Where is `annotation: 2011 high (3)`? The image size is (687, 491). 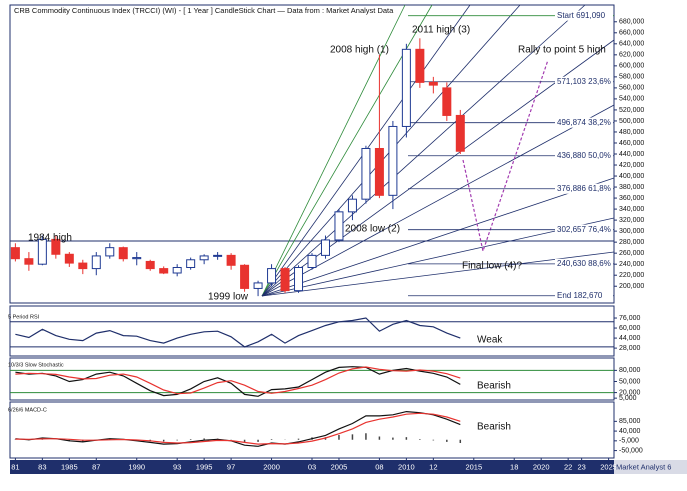 annotation: 2011 high (3) is located at coordinates (441, 30).